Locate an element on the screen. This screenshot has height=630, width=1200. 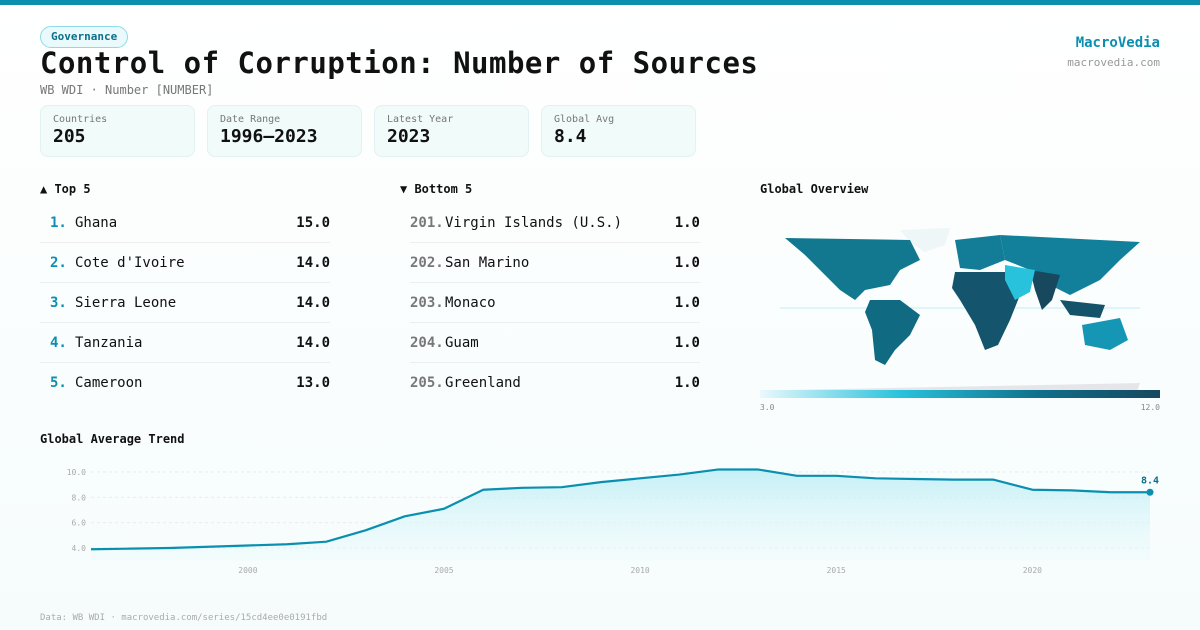
list-item: 2. Cote d'Ivoire 14.0 is located at coordinates (185, 263).